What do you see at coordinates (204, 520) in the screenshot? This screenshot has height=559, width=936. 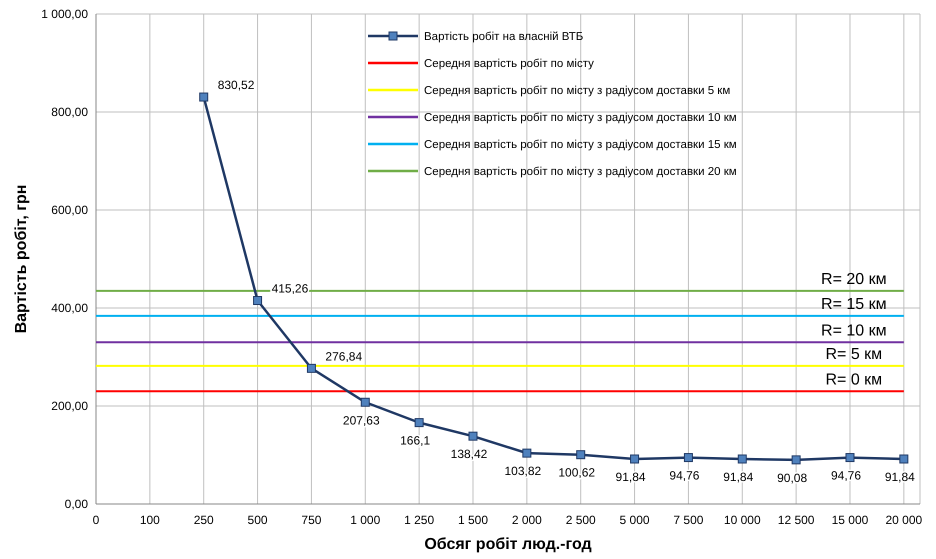 I see `x-tick-label: 250` at bounding box center [204, 520].